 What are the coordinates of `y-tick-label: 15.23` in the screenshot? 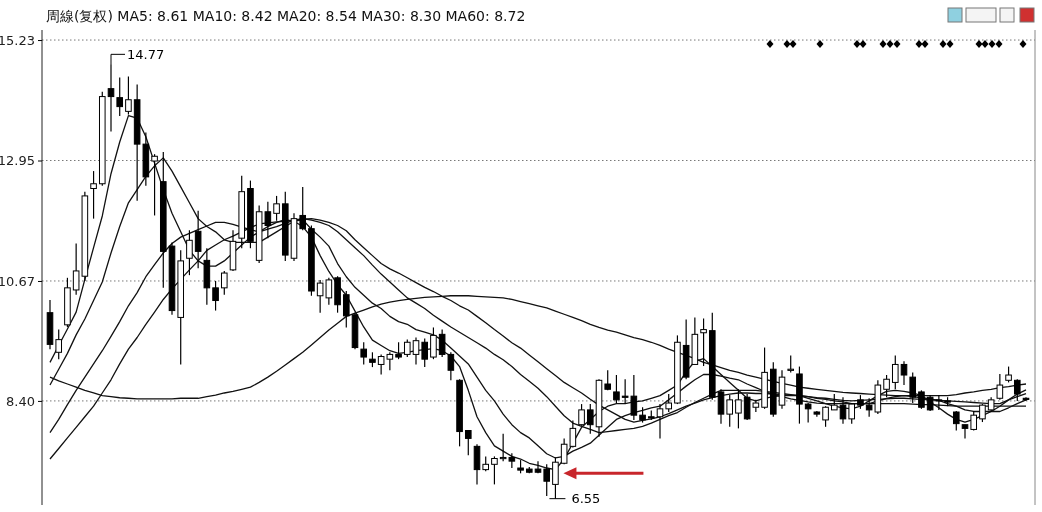 It's located at (17, 40).